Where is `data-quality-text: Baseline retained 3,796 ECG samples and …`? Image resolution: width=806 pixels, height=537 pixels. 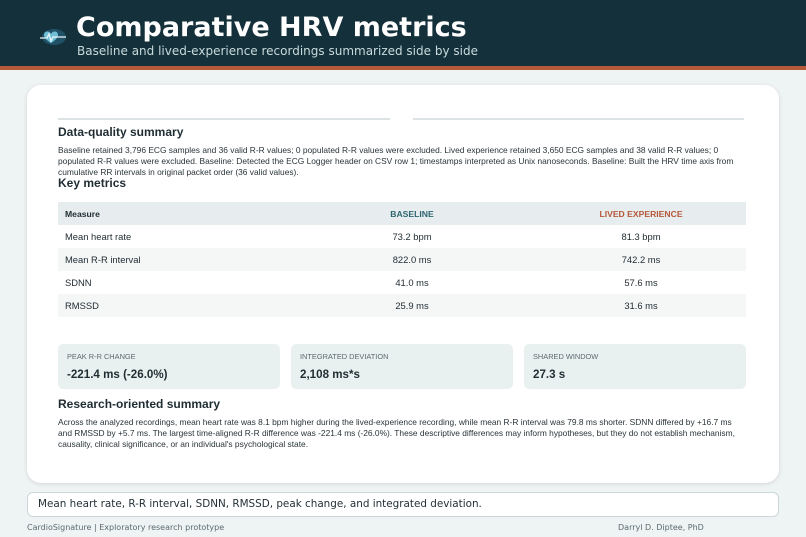 data-quality-text: Baseline retained 3,796 ECG samples and … is located at coordinates (396, 161).